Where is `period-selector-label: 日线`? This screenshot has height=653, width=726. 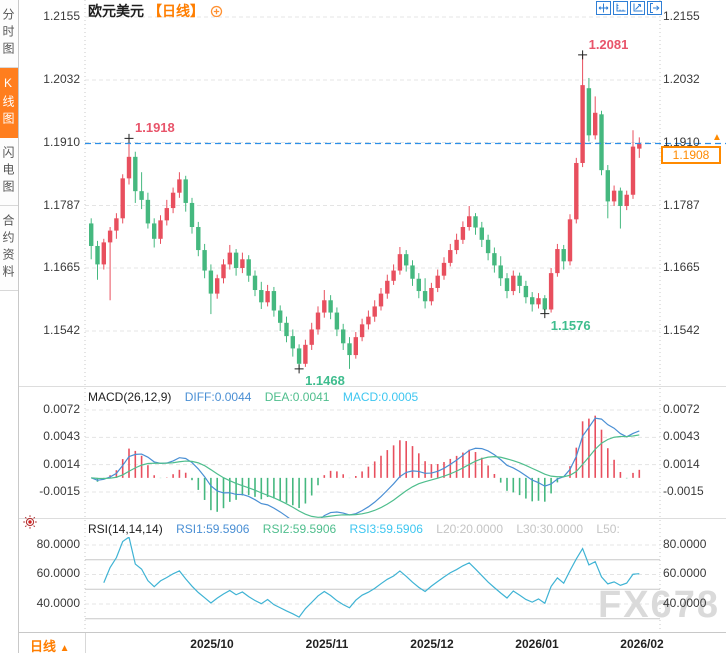
period-selector-label: 日线 is located at coordinates (43, 646).